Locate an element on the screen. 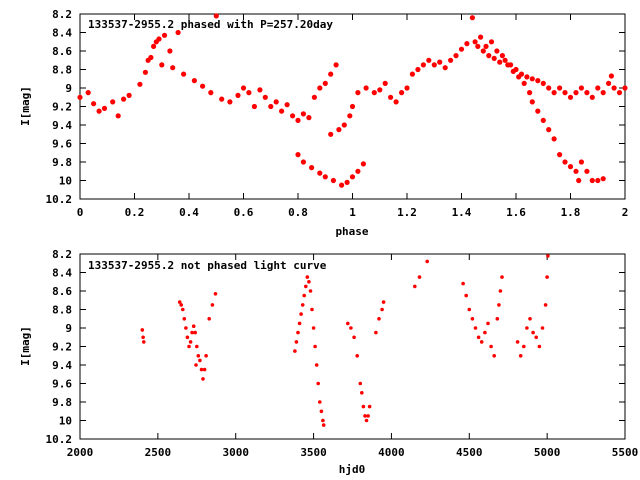 The width and height of the screenshot is (640, 480). y-tick-label: 9.4 is located at coordinates (62, 125).